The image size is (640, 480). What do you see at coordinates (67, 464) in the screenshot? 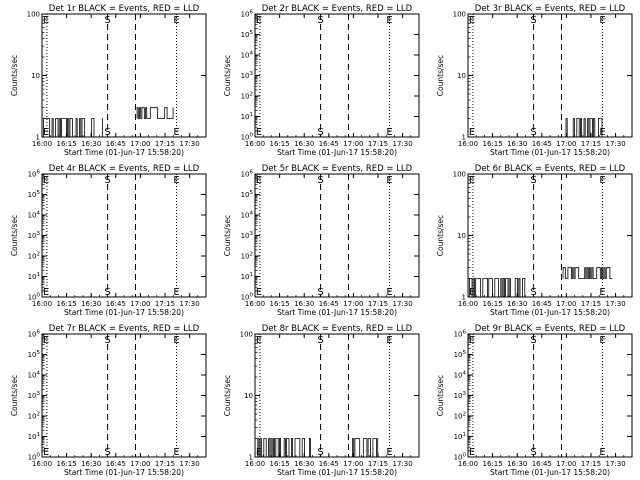
I see `x-tick-label: 16:15` at bounding box center [67, 464].